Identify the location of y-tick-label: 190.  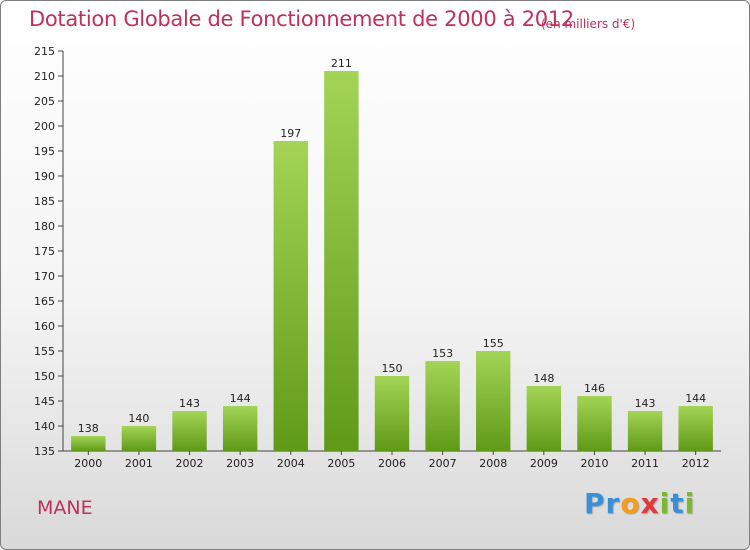
(44, 176).